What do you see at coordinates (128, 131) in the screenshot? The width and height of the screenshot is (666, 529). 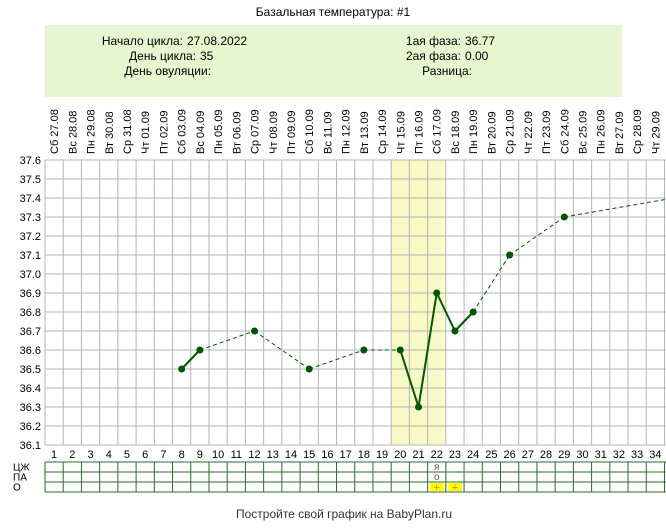 I see `date-label: Ср 31.08` at bounding box center [128, 131].